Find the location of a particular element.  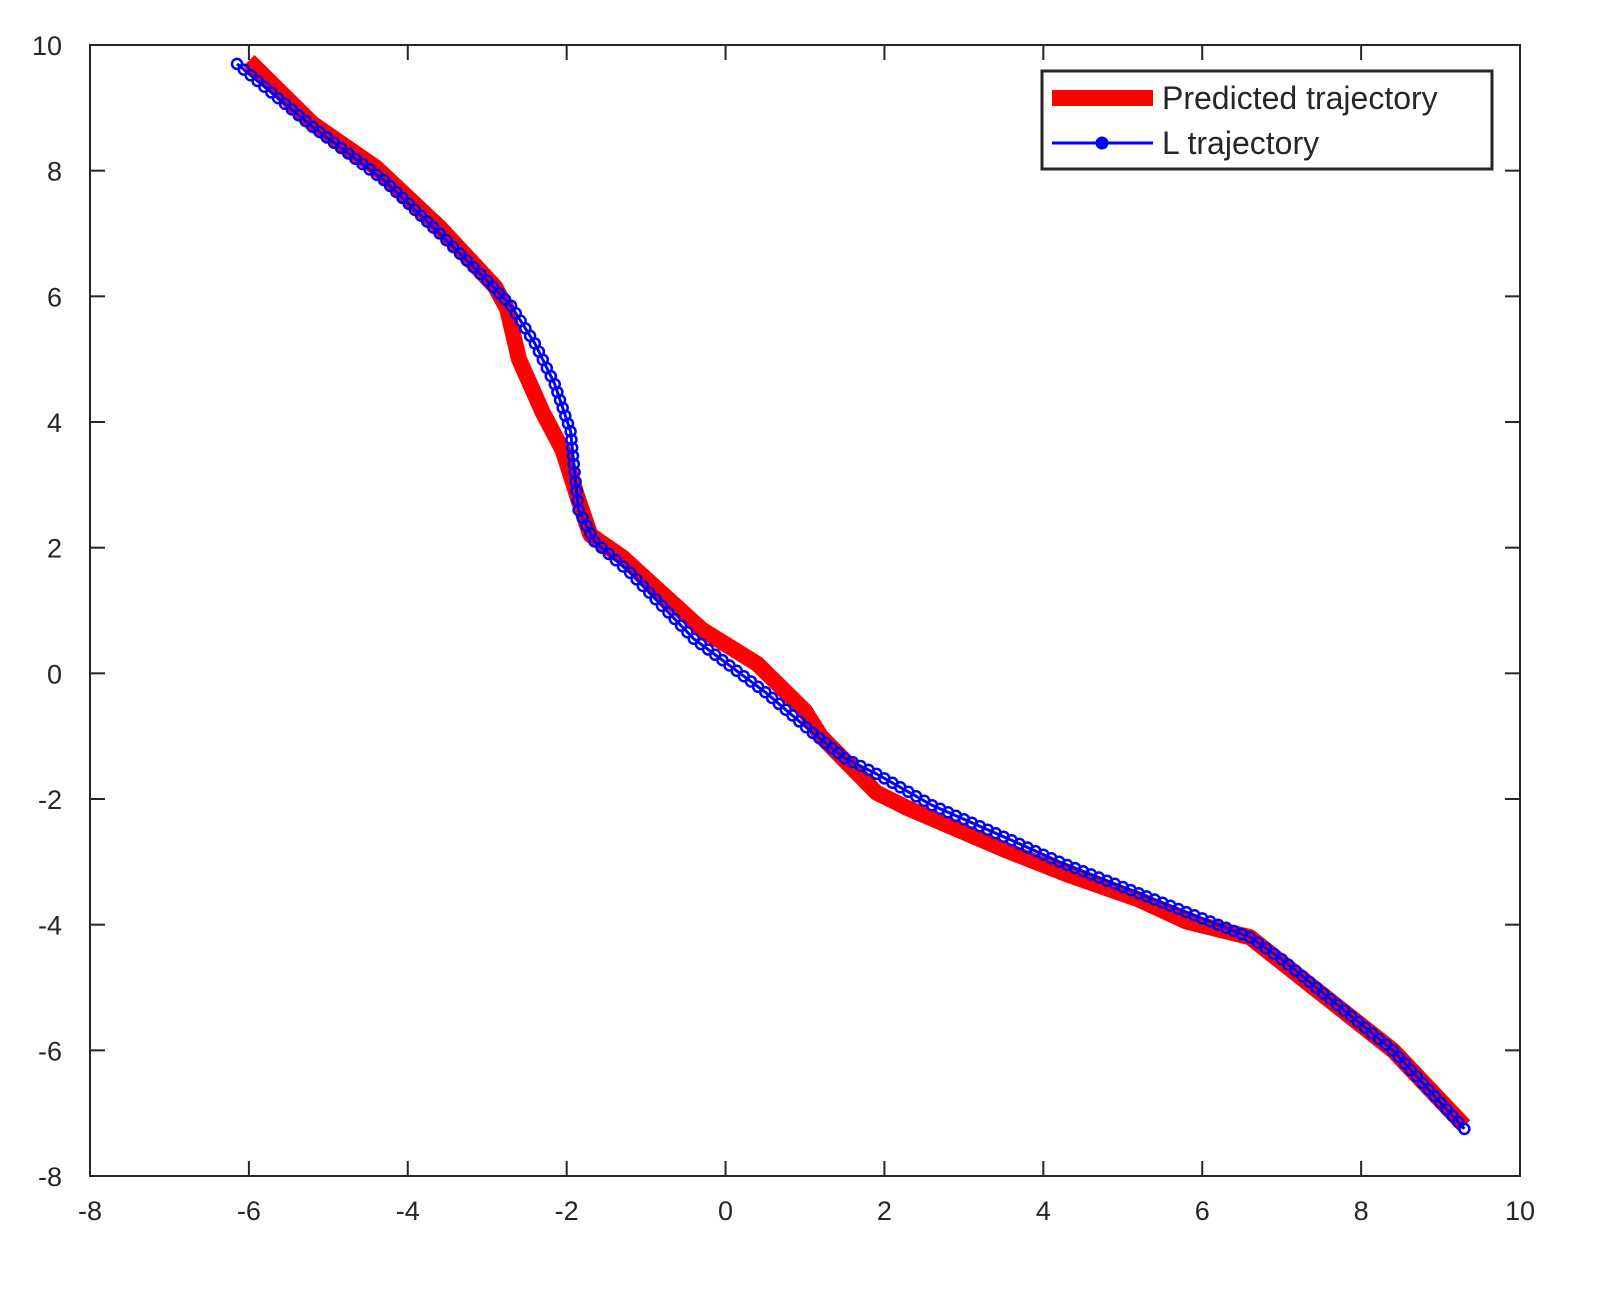

legend: Predicted trajectory L trajectory is located at coordinates (1267, 120).